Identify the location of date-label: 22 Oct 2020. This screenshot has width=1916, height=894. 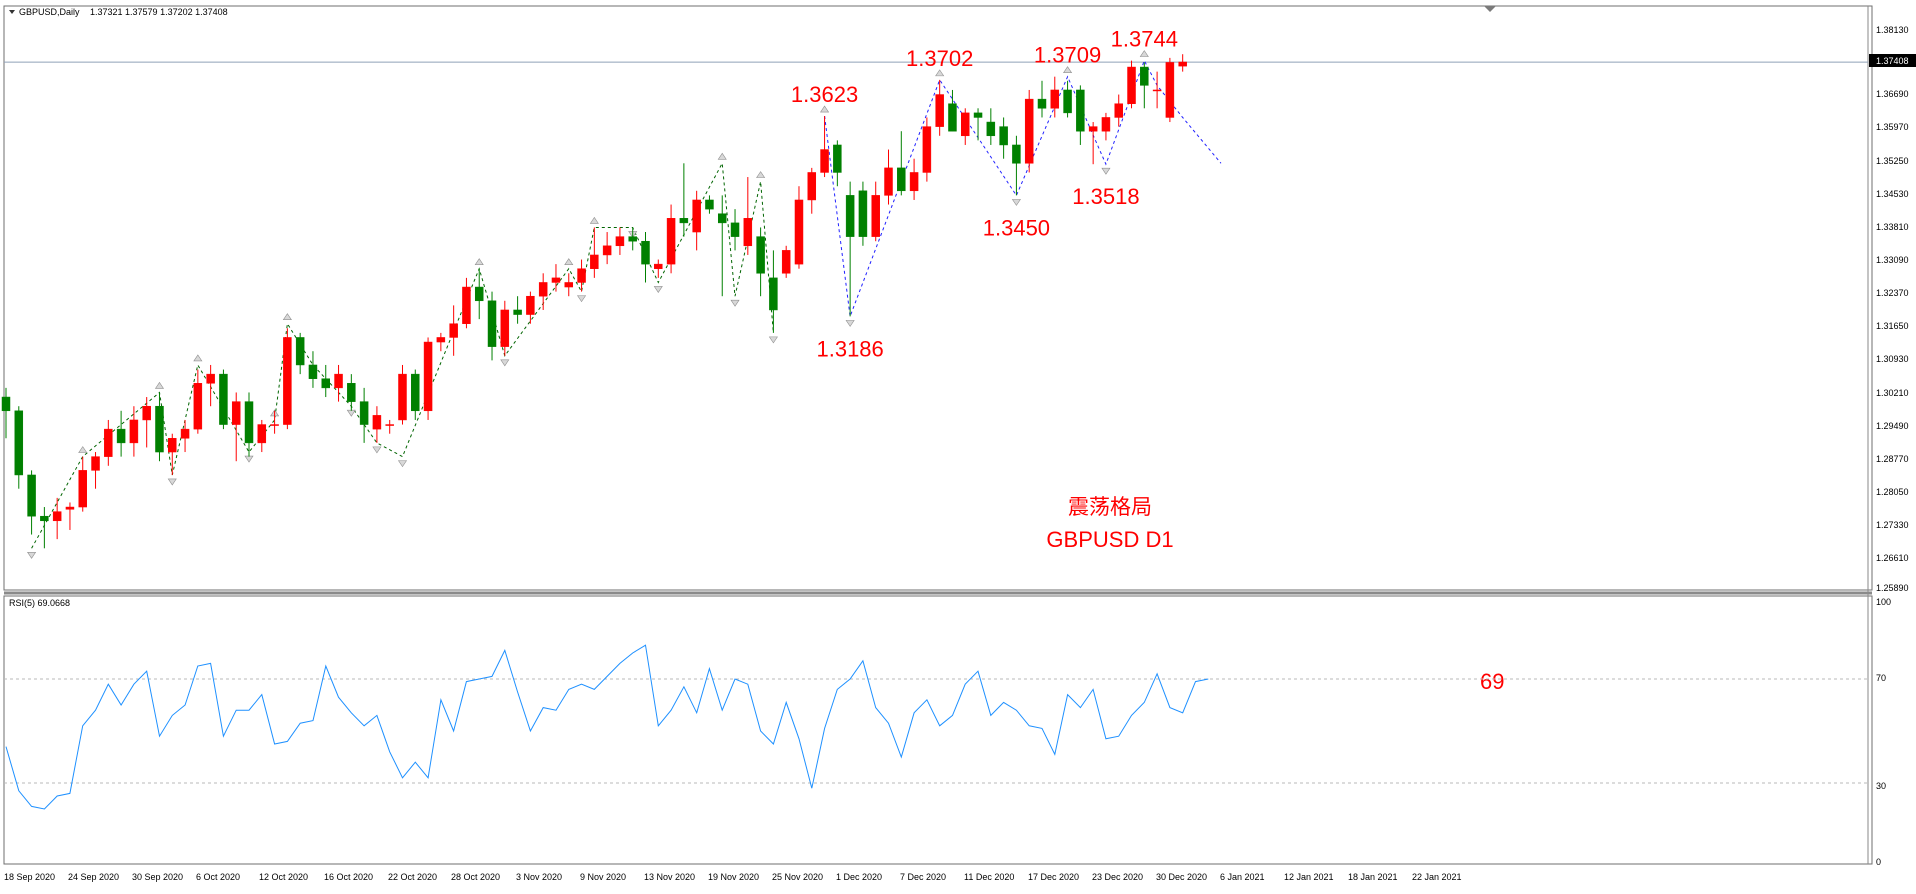
(412, 877).